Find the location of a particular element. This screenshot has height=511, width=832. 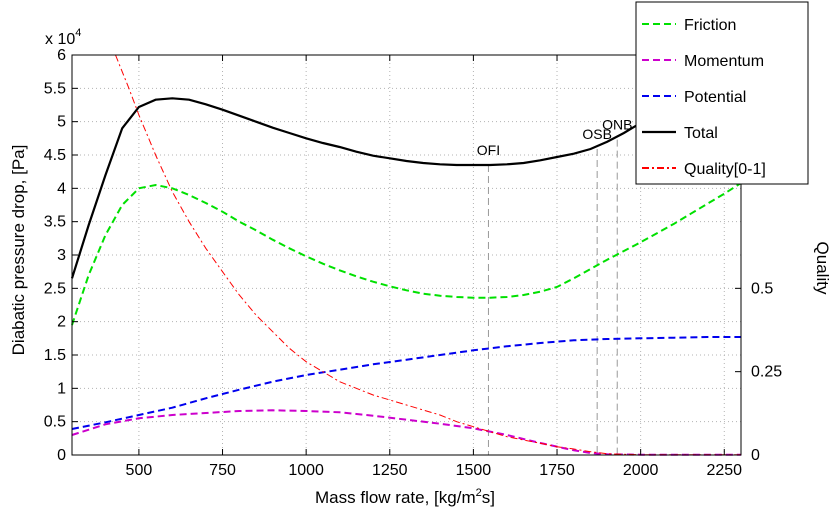

x-tick-label: 2000 is located at coordinates (641, 470).